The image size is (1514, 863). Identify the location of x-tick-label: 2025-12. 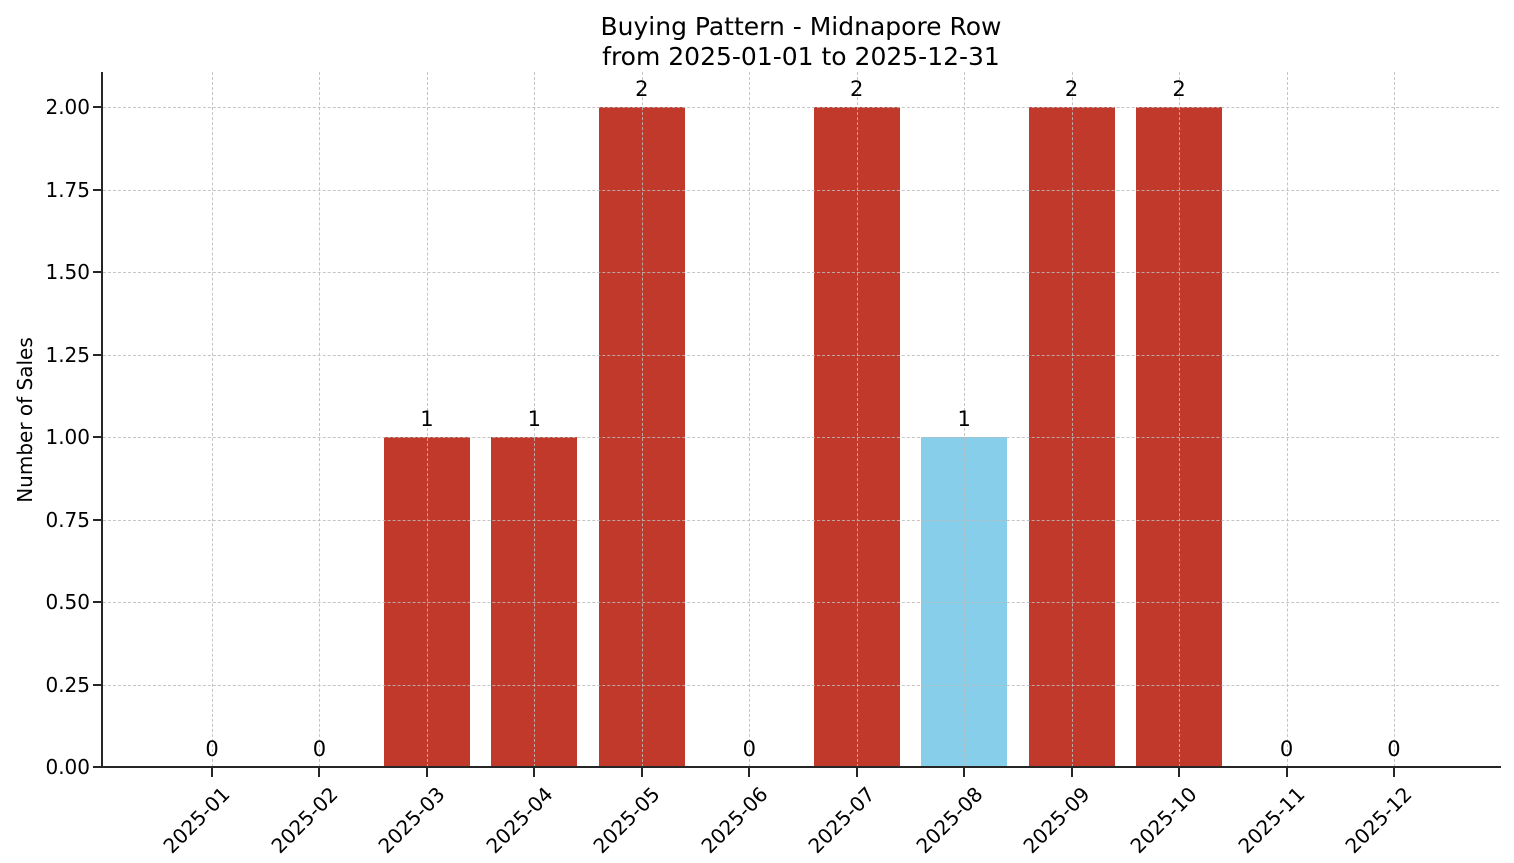
(1378, 820).